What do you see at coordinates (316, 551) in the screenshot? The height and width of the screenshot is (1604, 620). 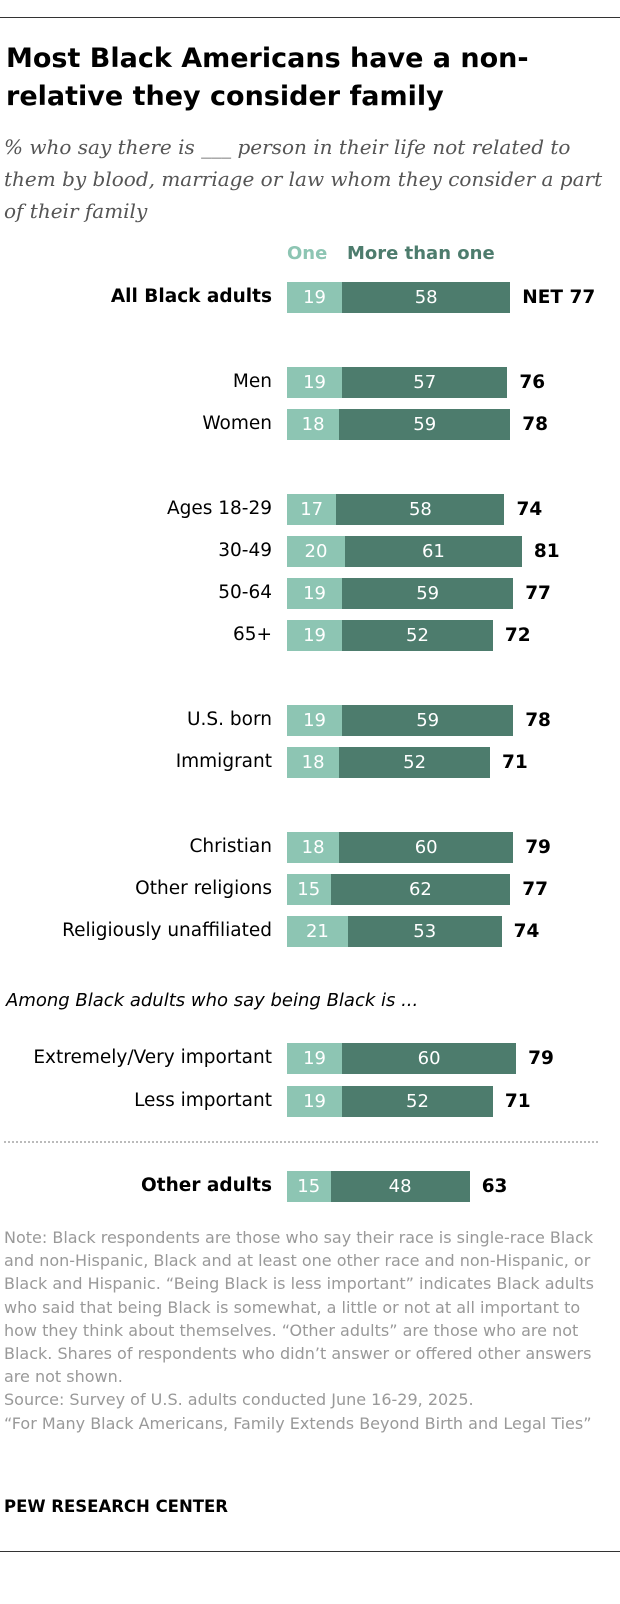 I see `bar-segment-one: 20` at bounding box center [316, 551].